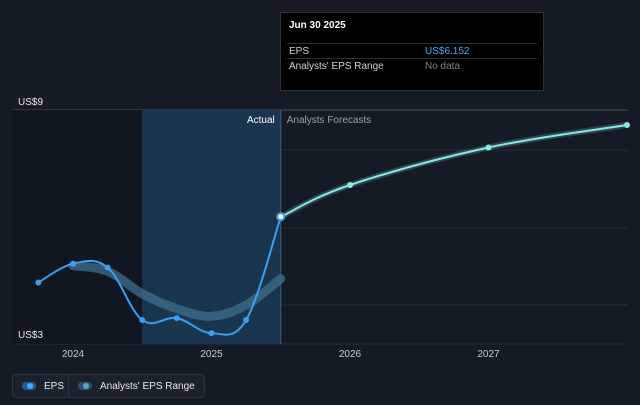  Describe the element at coordinates (30, 102) in the screenshot. I see `y-tick-label: US$9` at that location.